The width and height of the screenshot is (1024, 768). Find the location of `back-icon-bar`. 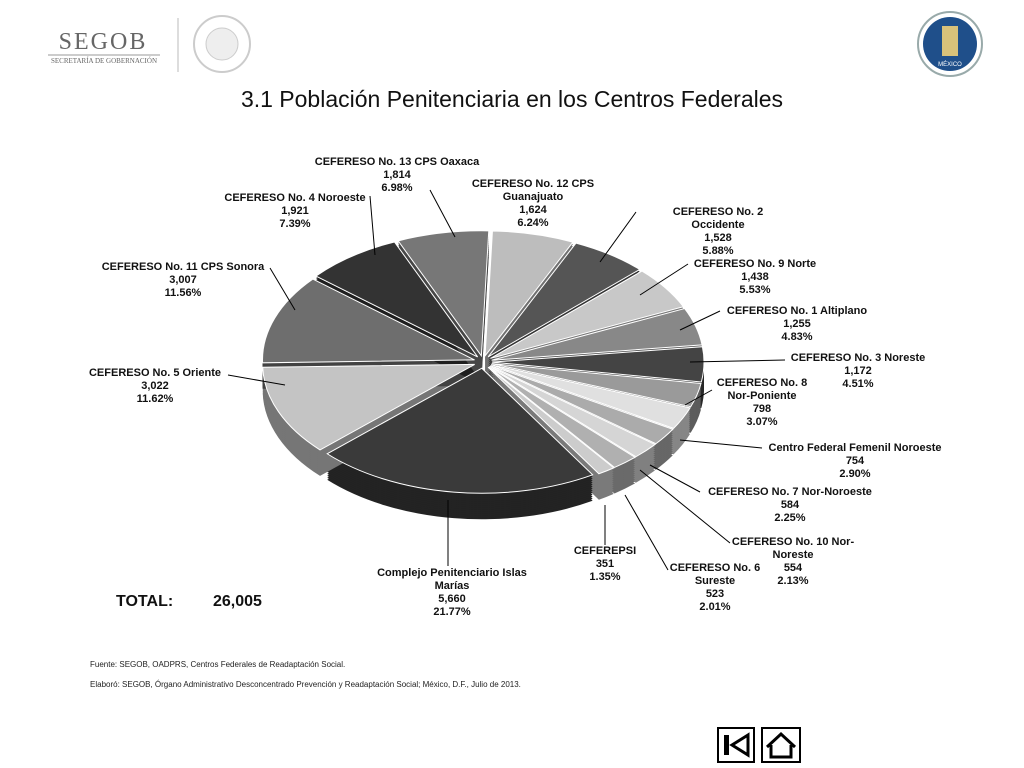

back-icon-bar is located at coordinates (726, 745).